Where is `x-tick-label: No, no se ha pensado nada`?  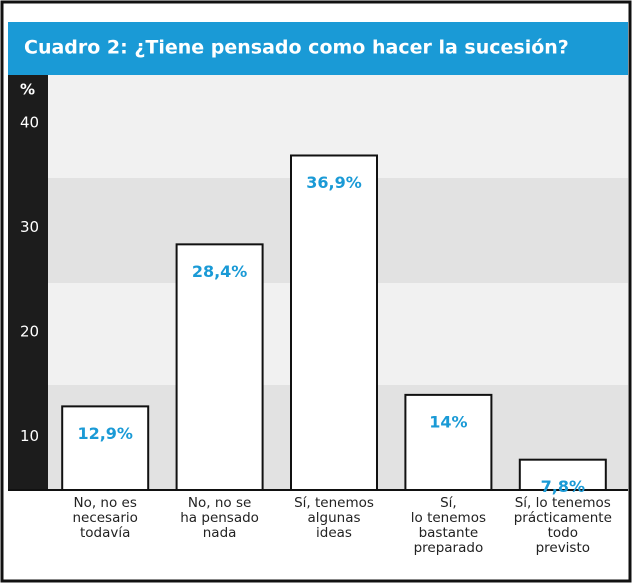 x-tick-label: No, no se ha pensado nada is located at coordinates (219, 518).